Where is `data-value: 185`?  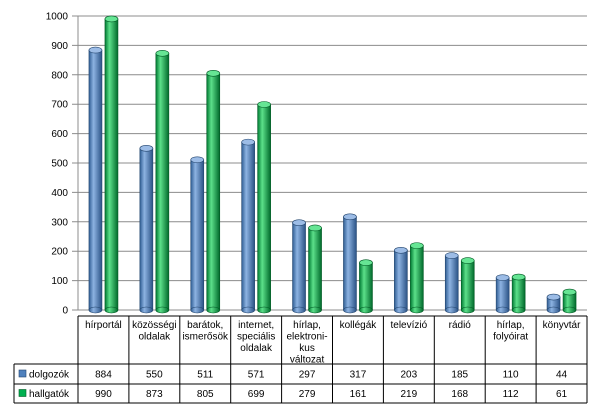 data-value: 185 is located at coordinates (459, 375).